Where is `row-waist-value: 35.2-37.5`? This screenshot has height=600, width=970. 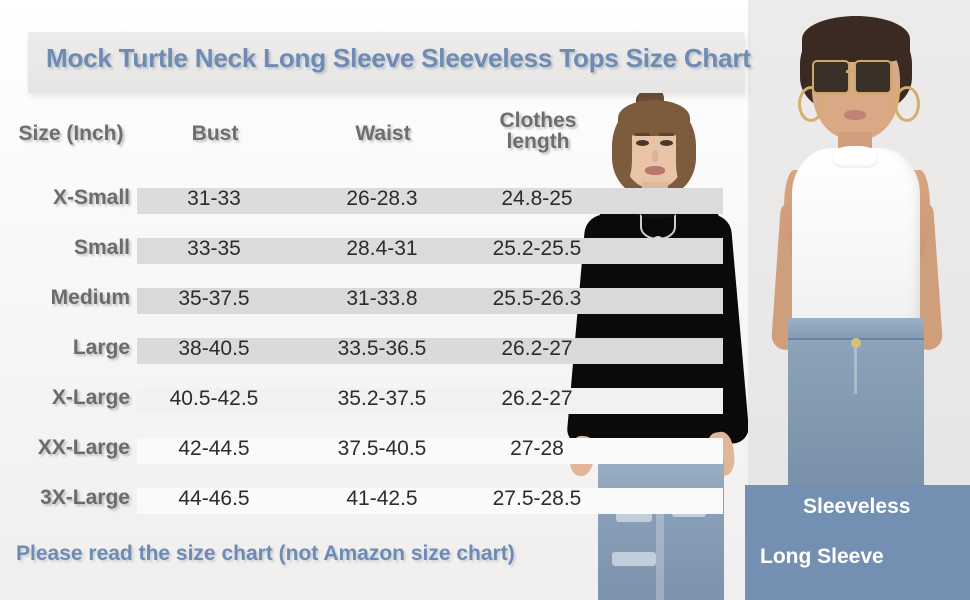
row-waist-value: 35.2-37.5 is located at coordinates (382, 398).